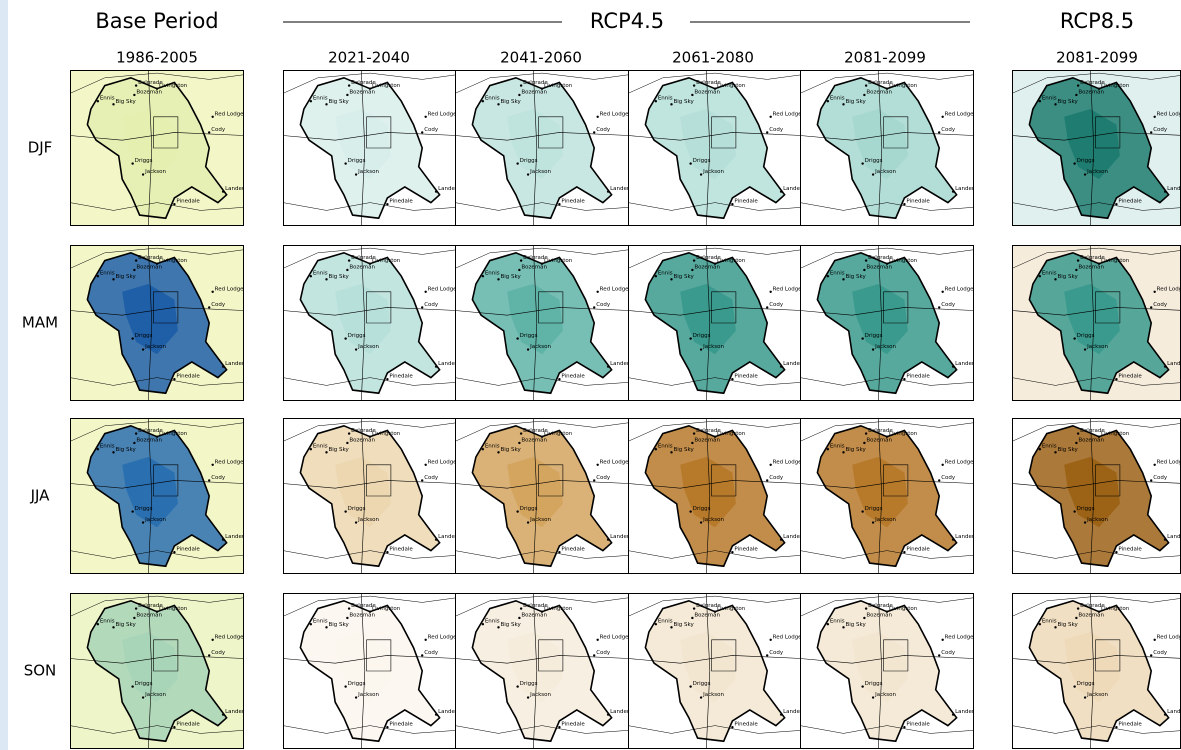 This screenshot has height=750, width=1181. What do you see at coordinates (837, 274) in the screenshot?
I see `city-label: Ennis` at bounding box center [837, 274].